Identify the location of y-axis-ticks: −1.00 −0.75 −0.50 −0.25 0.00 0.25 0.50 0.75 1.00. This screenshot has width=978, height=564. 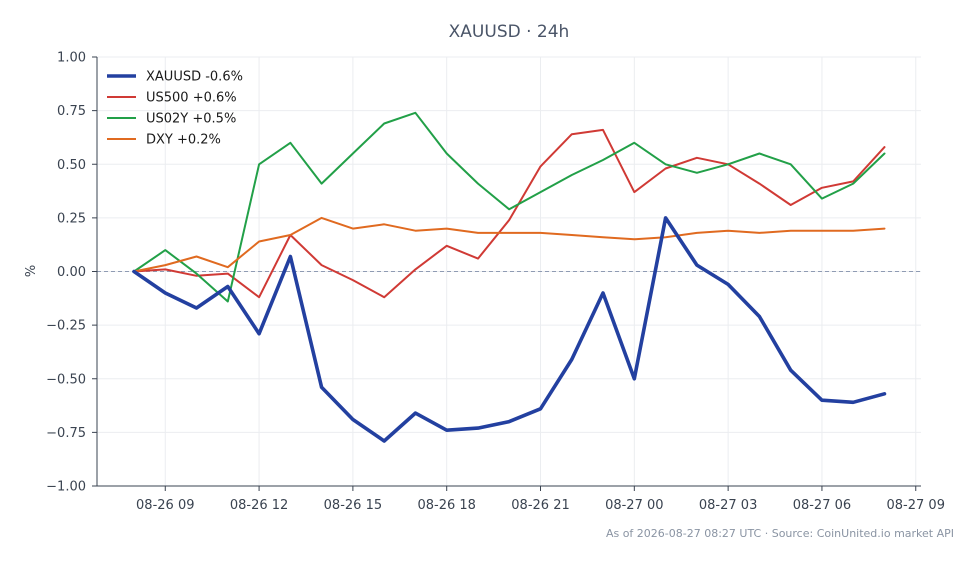
(71, 273).